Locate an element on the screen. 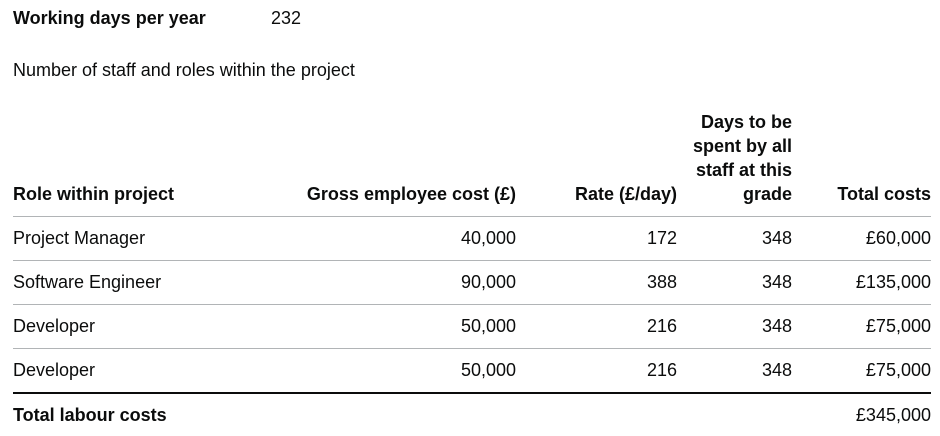  total-labour-value: £345,000 is located at coordinates (861, 414).